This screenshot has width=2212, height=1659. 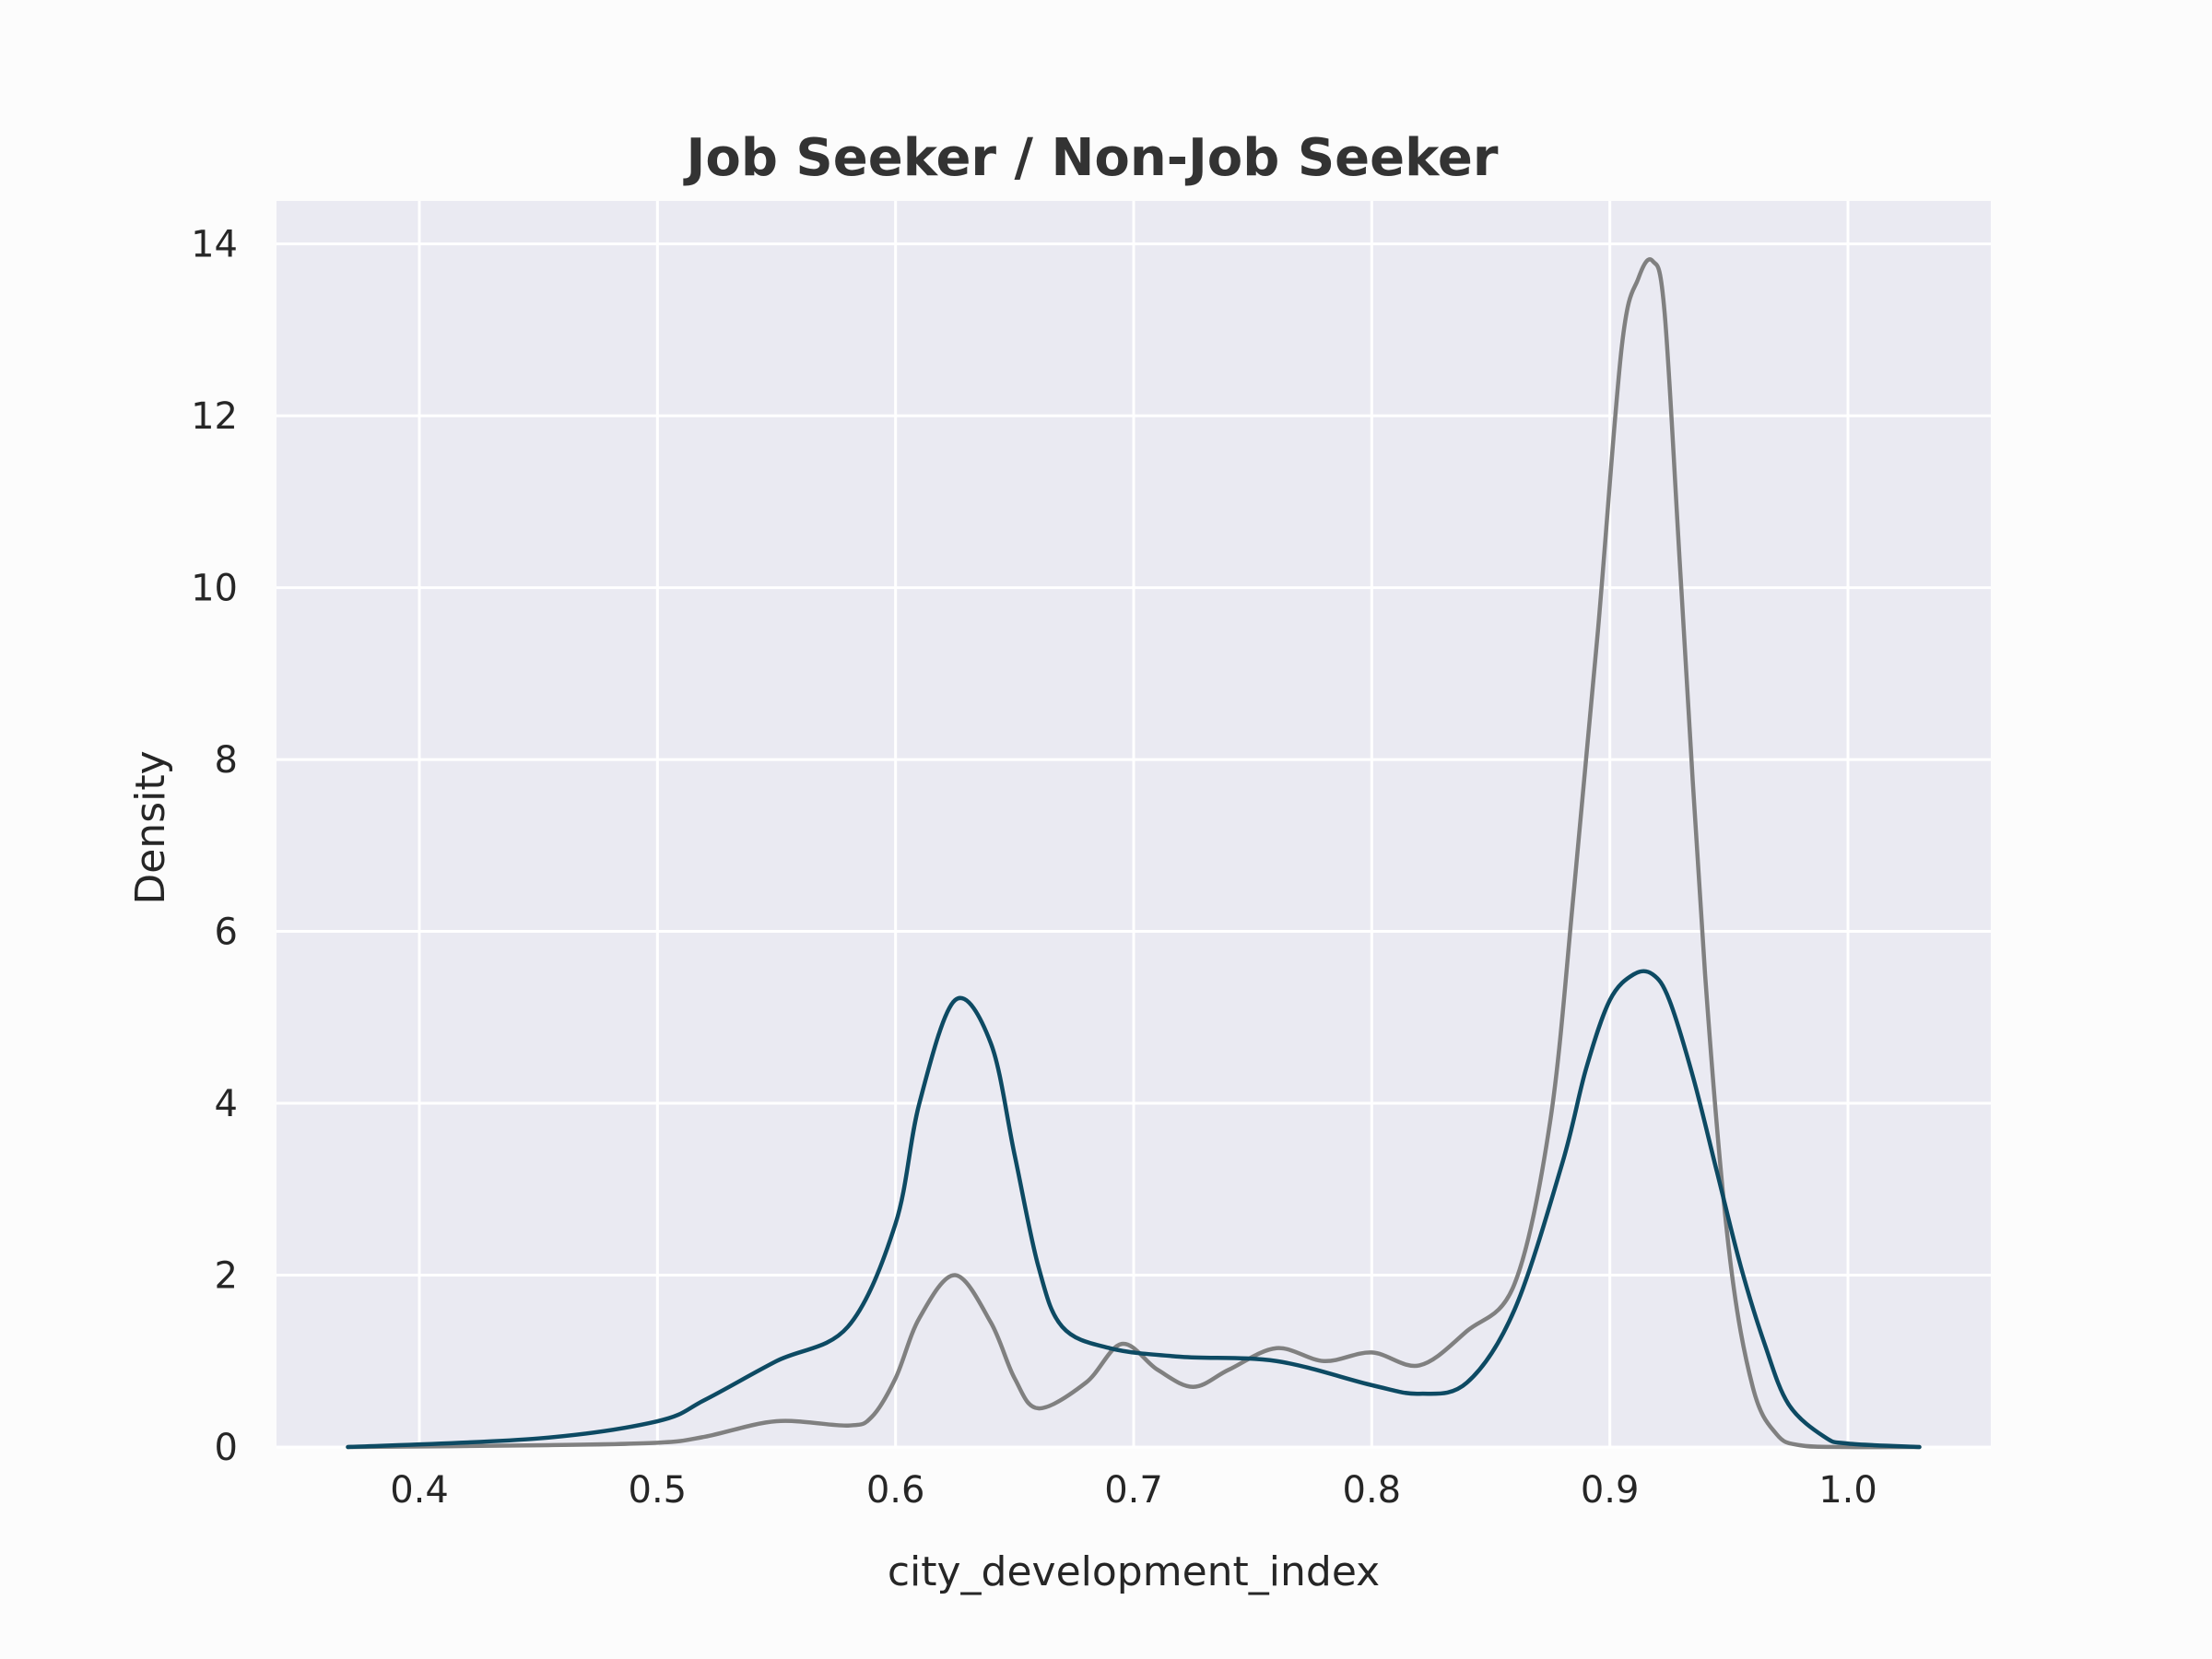 What do you see at coordinates (1372, 1490) in the screenshot?
I see `x-tick-label: 0.8` at bounding box center [1372, 1490].